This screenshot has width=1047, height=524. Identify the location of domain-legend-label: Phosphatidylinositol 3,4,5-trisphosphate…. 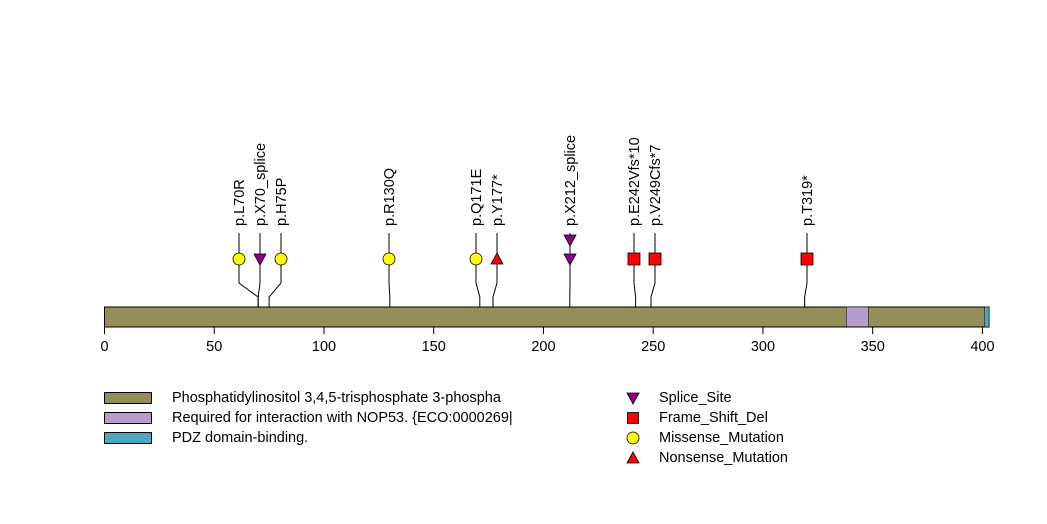
(336, 398).